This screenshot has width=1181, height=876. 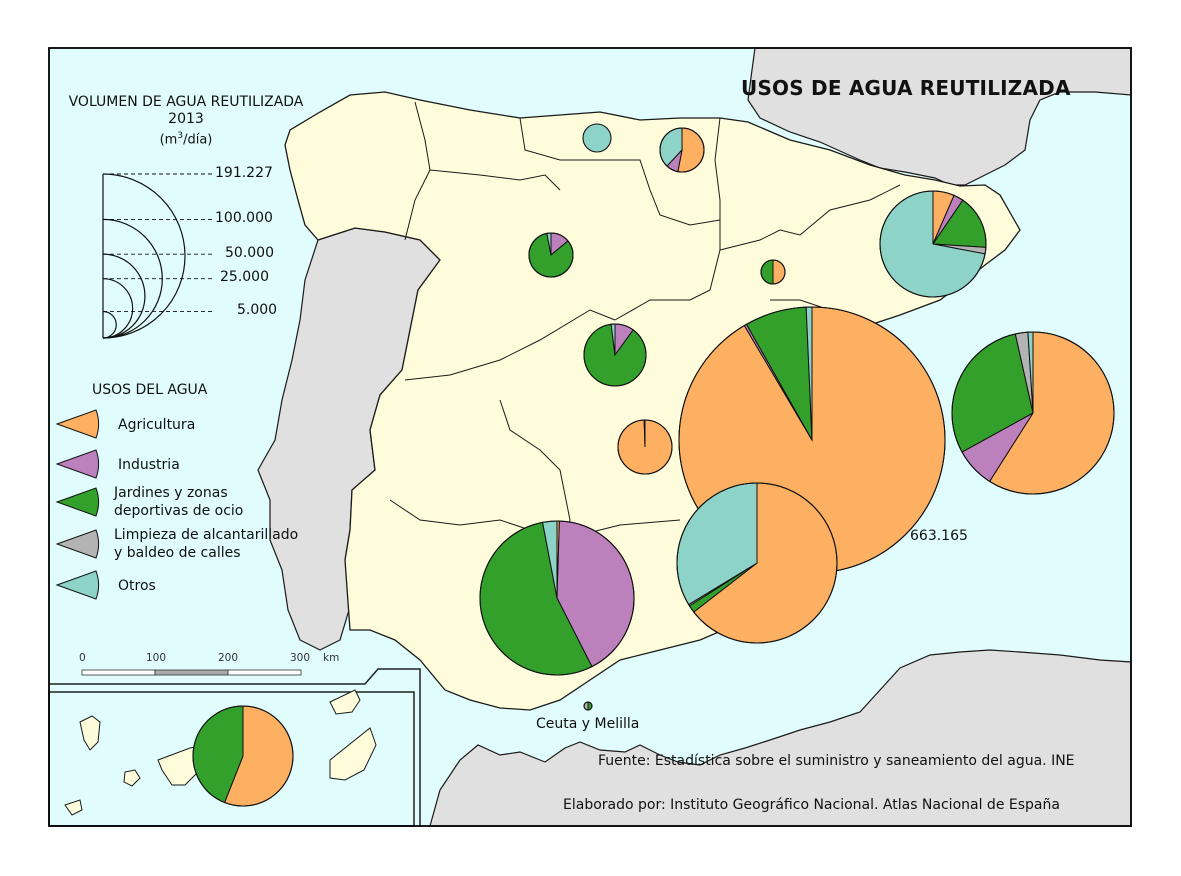 I want to click on unit-suffix: /día), so click(x=198, y=140).